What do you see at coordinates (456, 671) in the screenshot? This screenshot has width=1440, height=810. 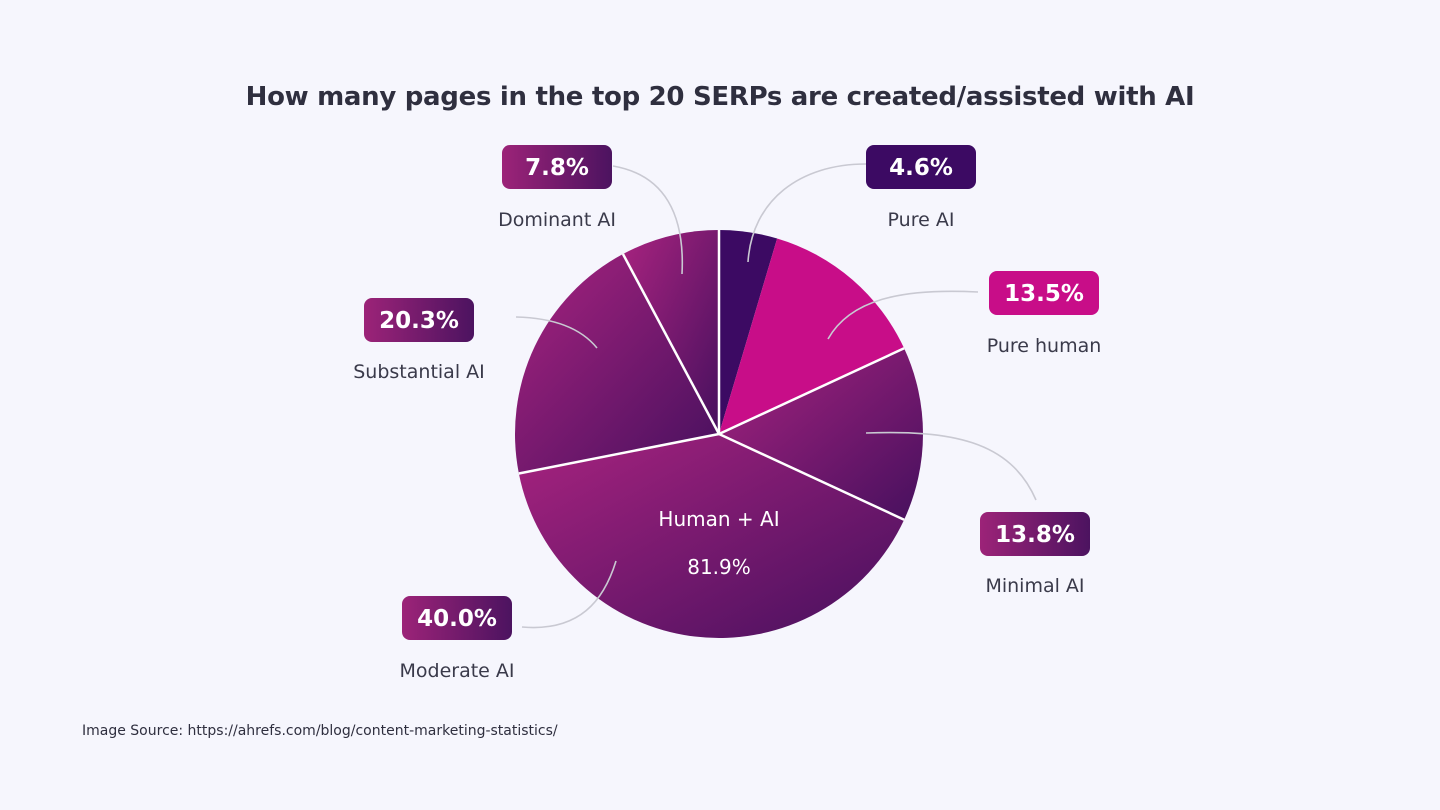 I see `category-label-moderate-ai: Moderate AI` at bounding box center [456, 671].